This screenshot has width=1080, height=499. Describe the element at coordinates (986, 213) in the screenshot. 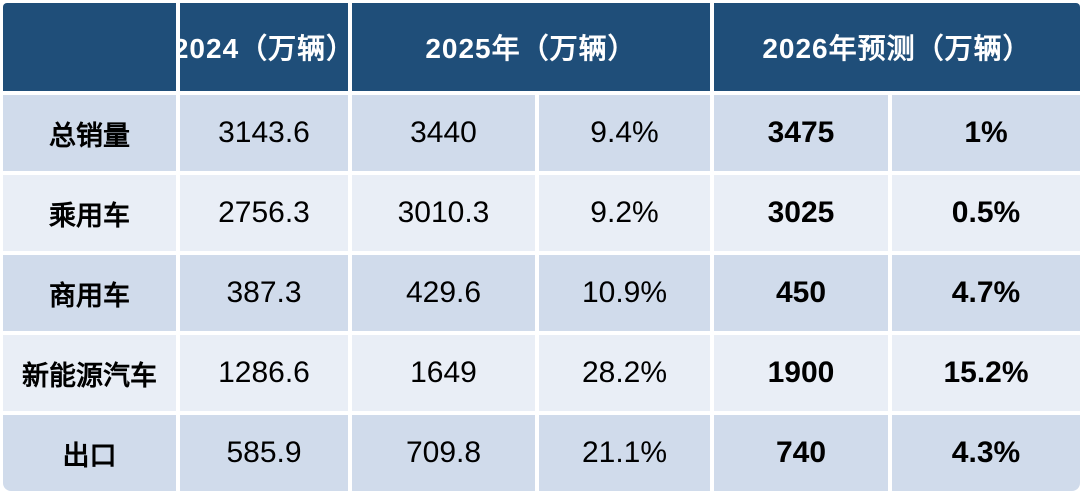

I see `cell-passenger-2026-growth: 0.5%` at that location.